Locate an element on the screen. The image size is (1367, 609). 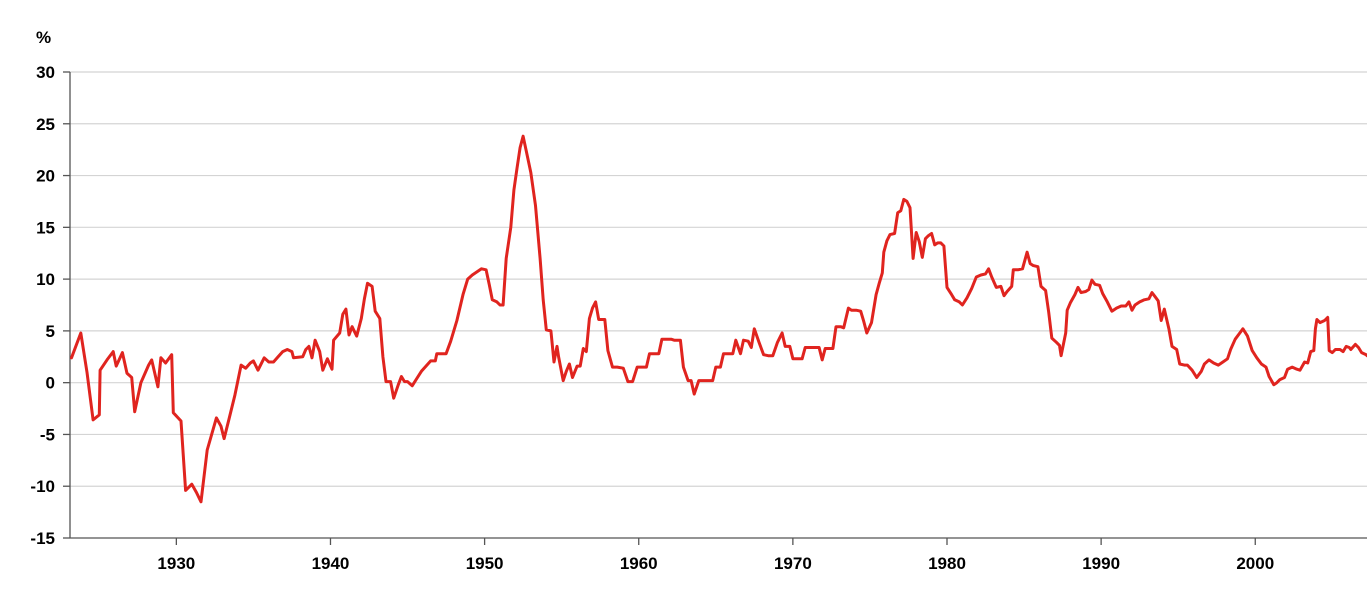
y-tick-label: -5 is located at coordinates (47, 434).